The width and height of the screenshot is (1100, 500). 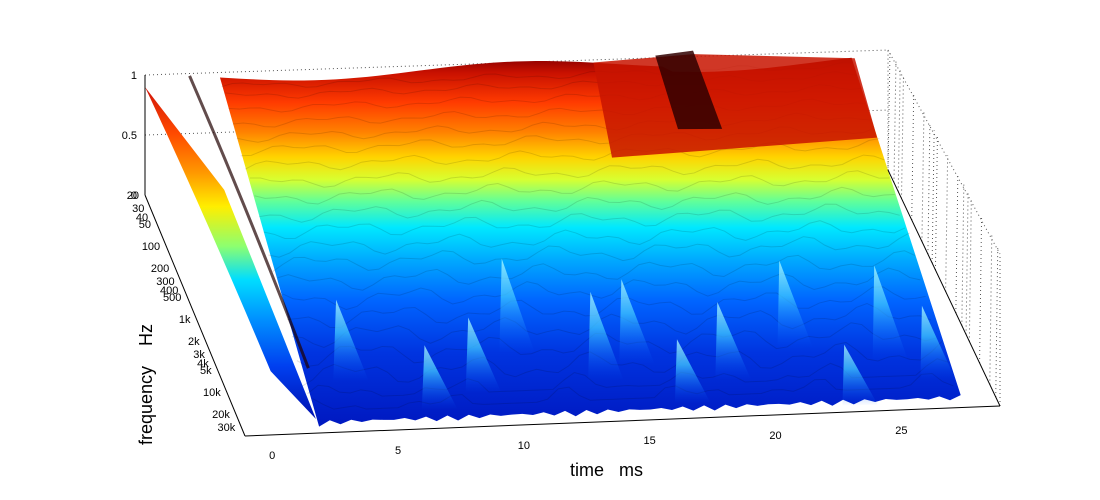 What do you see at coordinates (206, 371) in the screenshot?
I see `frequency-tick-label: 5k` at bounding box center [206, 371].